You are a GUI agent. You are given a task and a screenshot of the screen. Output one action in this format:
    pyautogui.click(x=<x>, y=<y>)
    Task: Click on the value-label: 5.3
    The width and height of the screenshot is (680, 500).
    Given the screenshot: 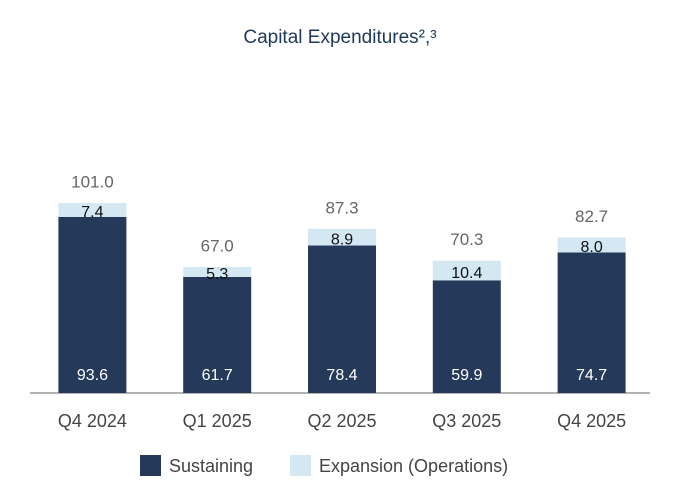 What is the action you would take?
    pyautogui.click(x=217, y=274)
    